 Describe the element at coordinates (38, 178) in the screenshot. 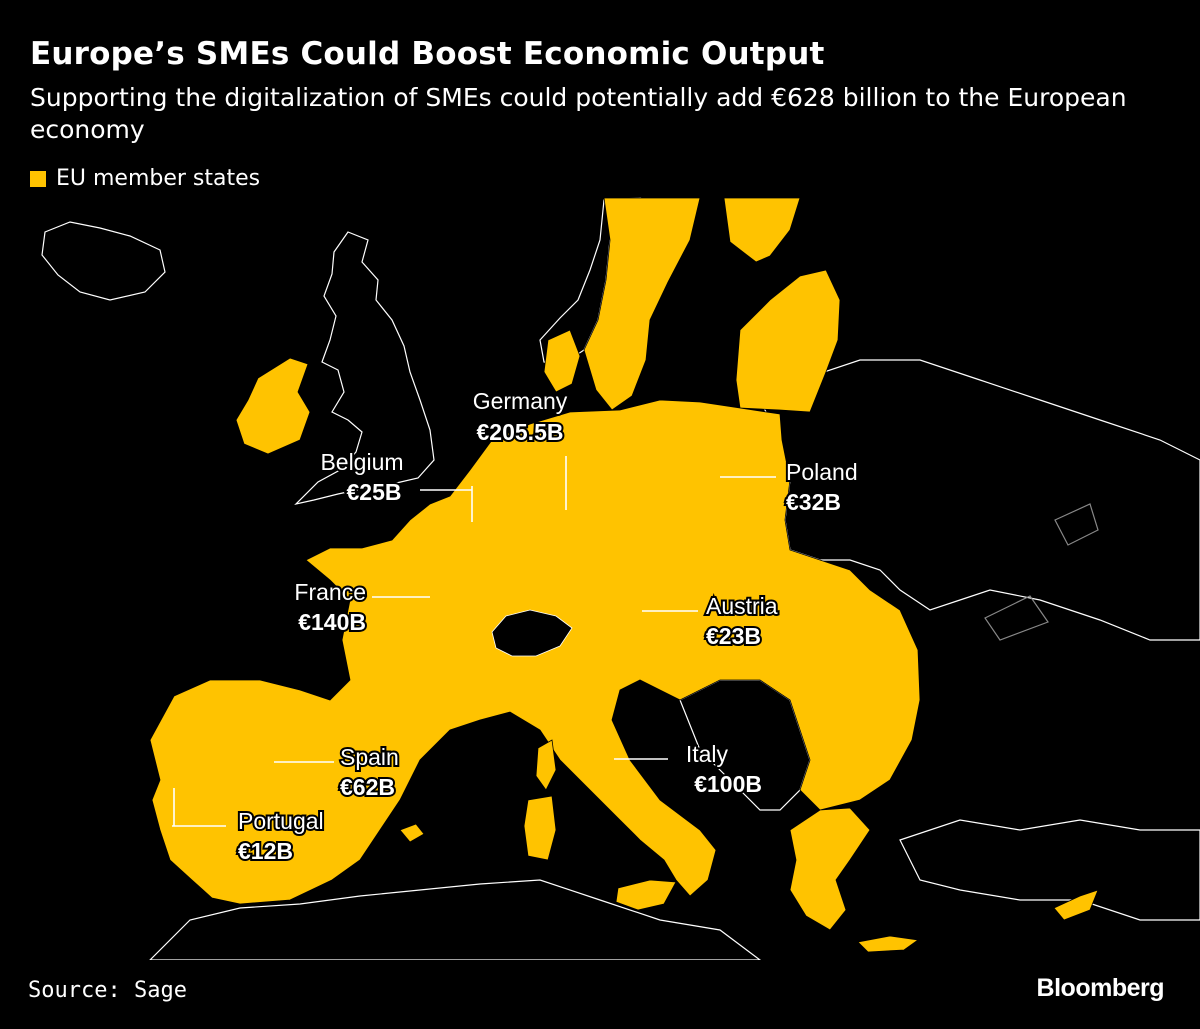

I see `legend-swatch` at that location.